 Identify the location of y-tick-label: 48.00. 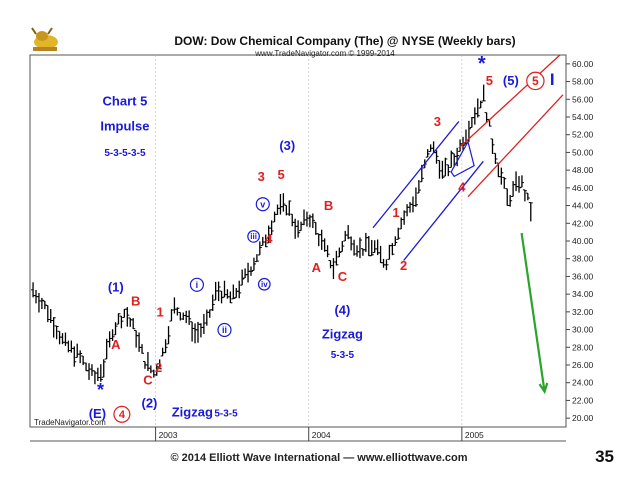
(583, 170).